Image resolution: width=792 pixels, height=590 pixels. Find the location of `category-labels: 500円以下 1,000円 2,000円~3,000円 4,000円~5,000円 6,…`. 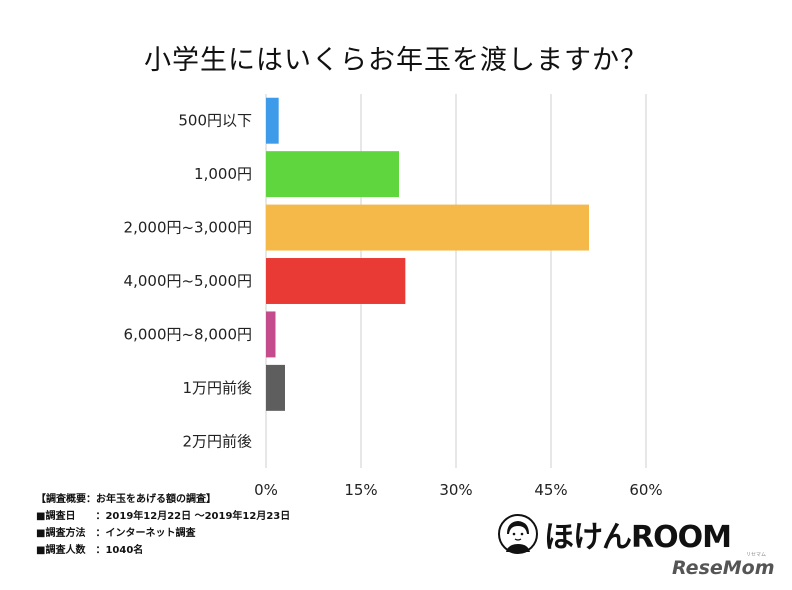

category-labels: 500円以下 1,000円 2,000円~3,000円 4,000円~5,000円 6,… is located at coordinates (188, 281).